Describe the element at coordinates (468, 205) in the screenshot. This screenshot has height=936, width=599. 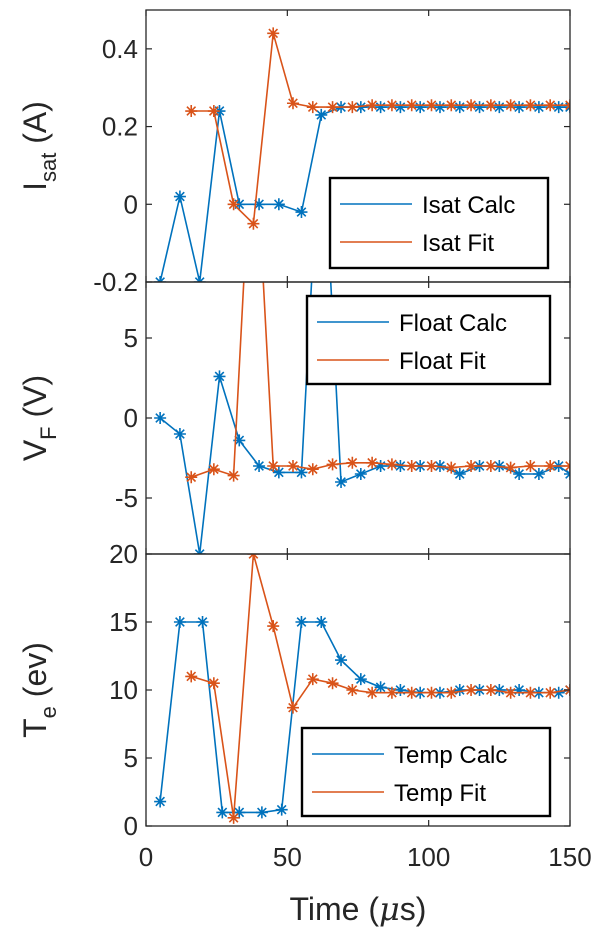
I see `legend-label: Isat Calc` at that location.